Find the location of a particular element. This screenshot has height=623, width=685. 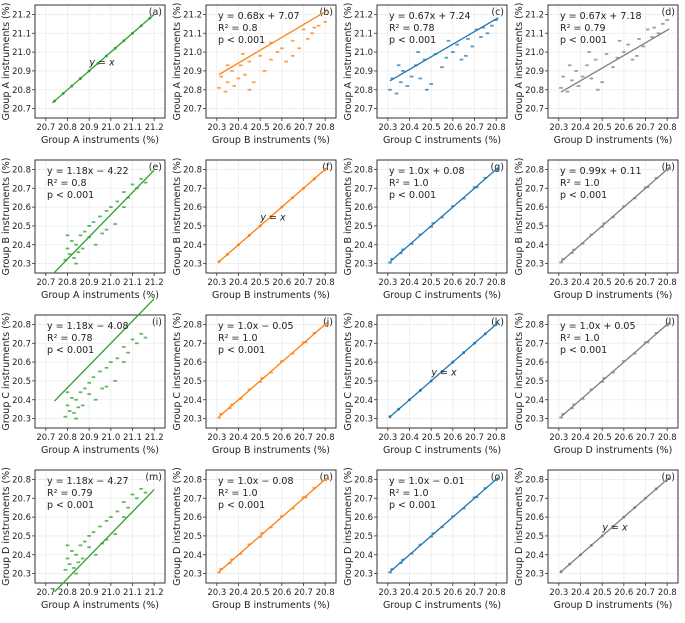

regression-annotation-line: y = 1.18x − 4.08 is located at coordinates (88, 326).